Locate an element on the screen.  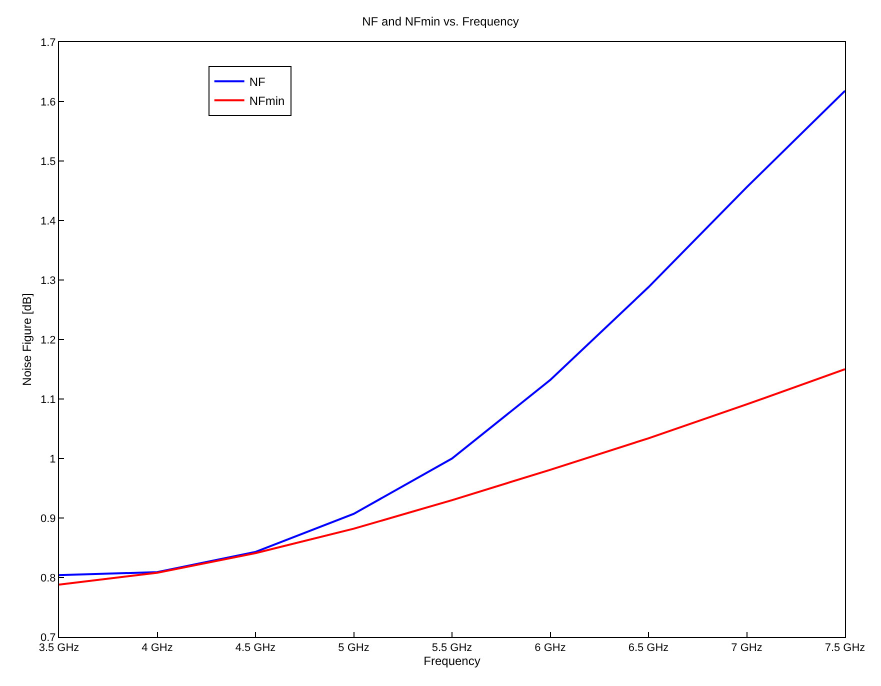
x-tick-label: 5 GHz is located at coordinates (354, 648).